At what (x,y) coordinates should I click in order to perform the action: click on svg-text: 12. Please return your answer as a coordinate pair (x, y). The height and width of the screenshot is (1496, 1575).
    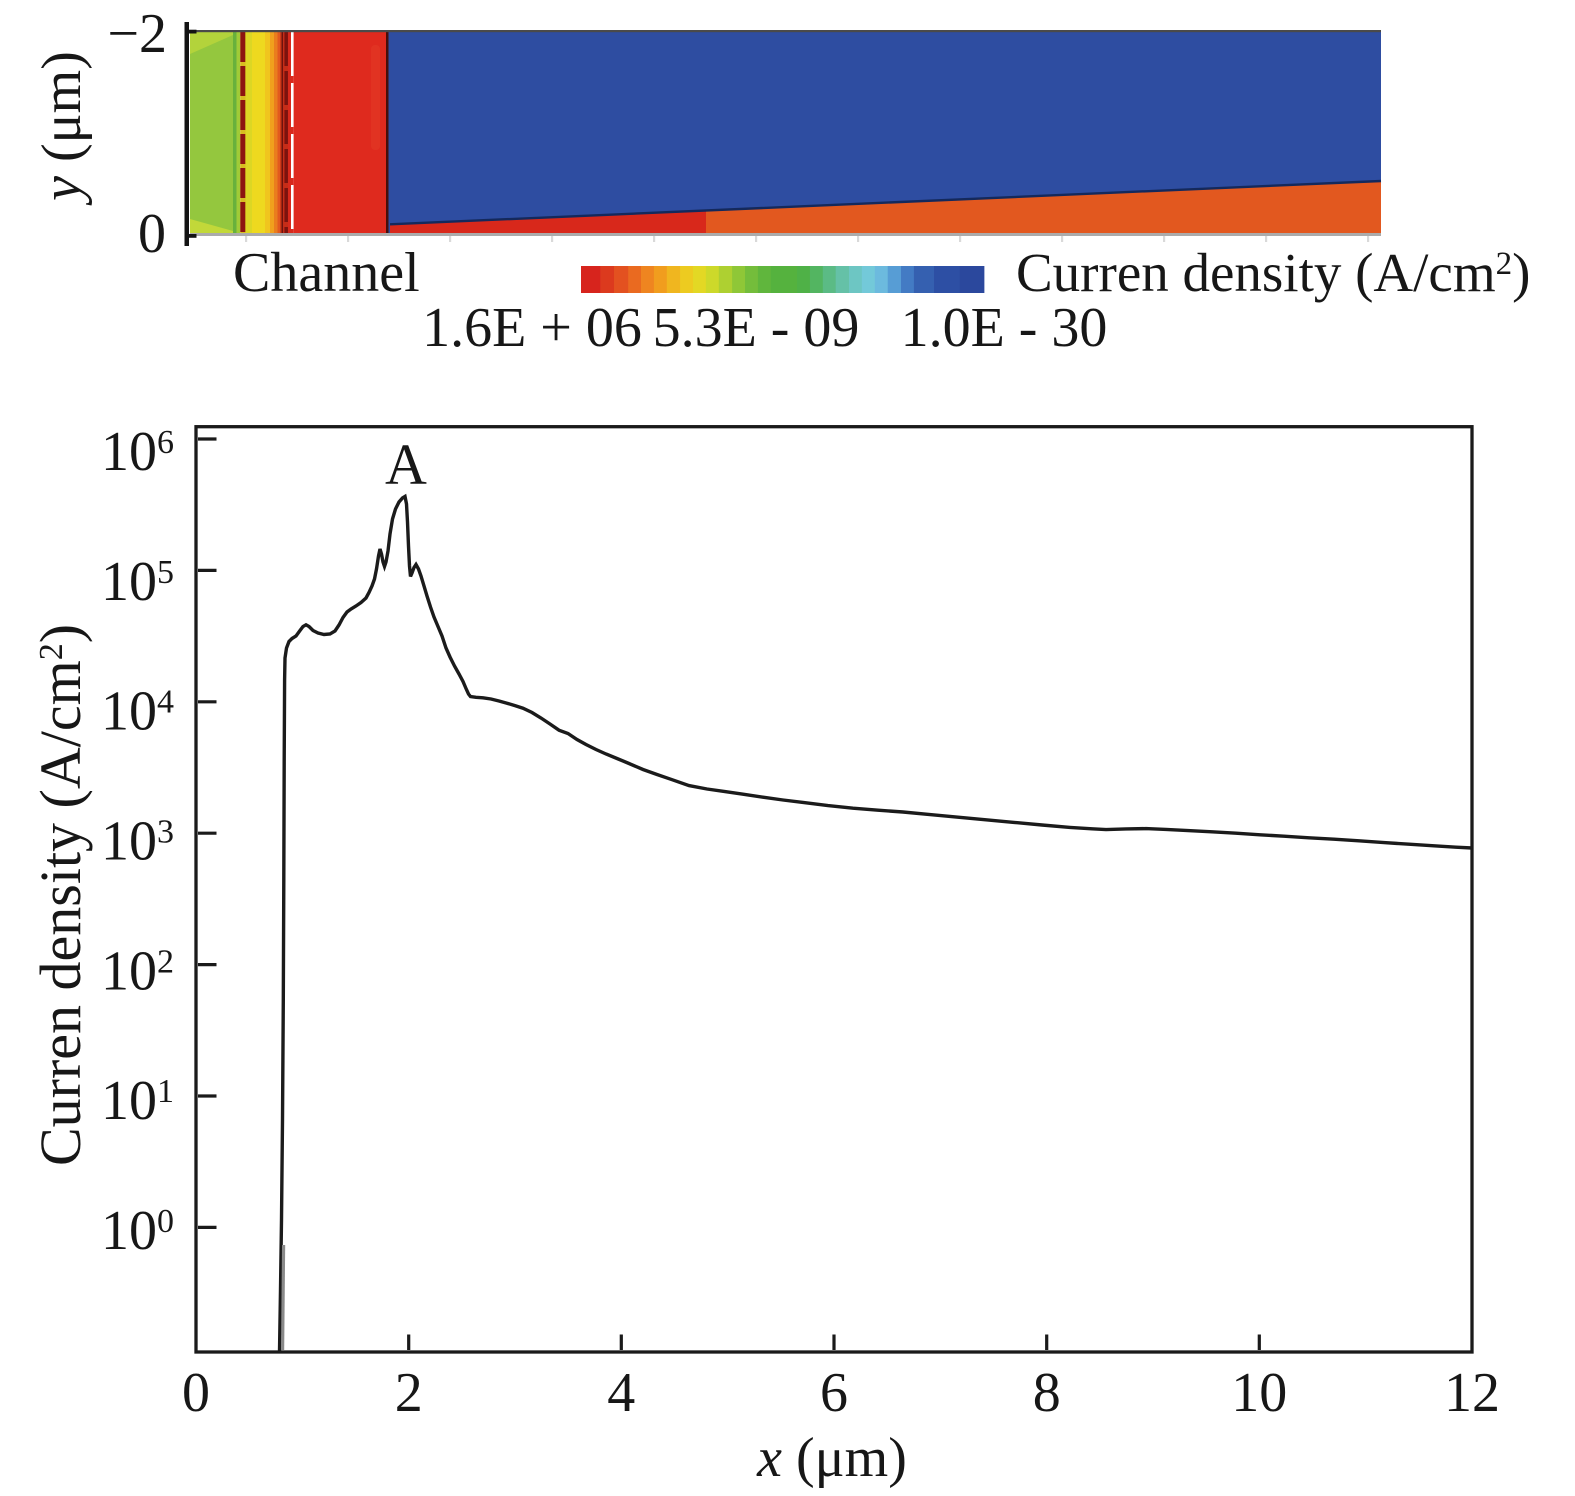
    Looking at the image, I should click on (1472, 1393).